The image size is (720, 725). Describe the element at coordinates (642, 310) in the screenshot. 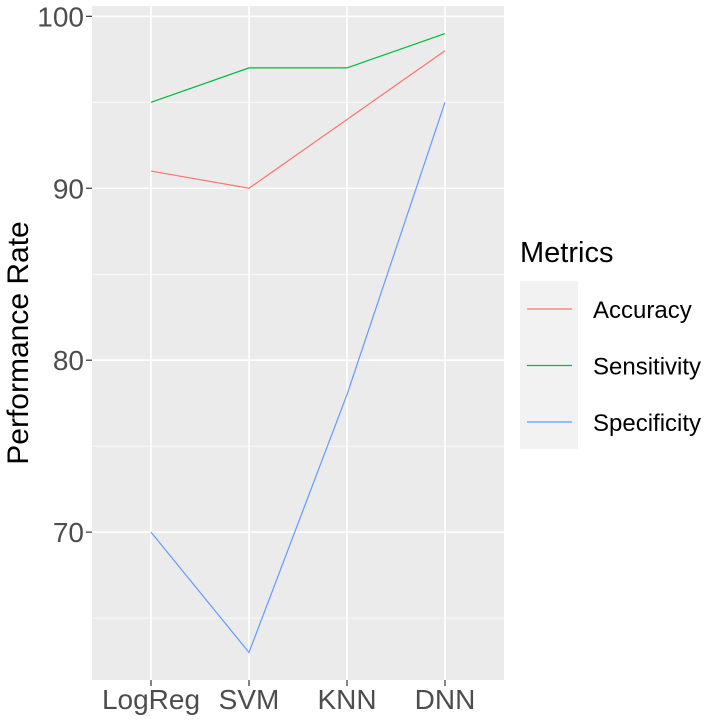

I see `legend-label-accuracy: Accuracy` at that location.